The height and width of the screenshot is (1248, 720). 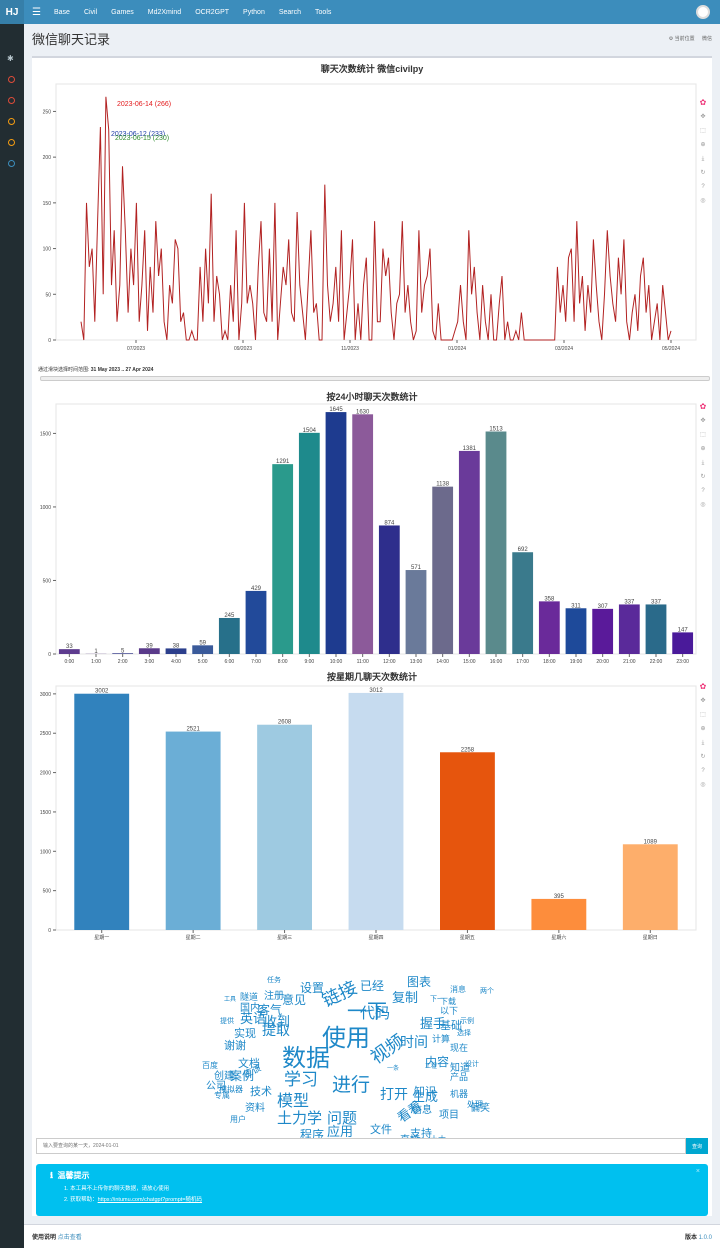 I want to click on user-avatar, so click(x=703, y=12).